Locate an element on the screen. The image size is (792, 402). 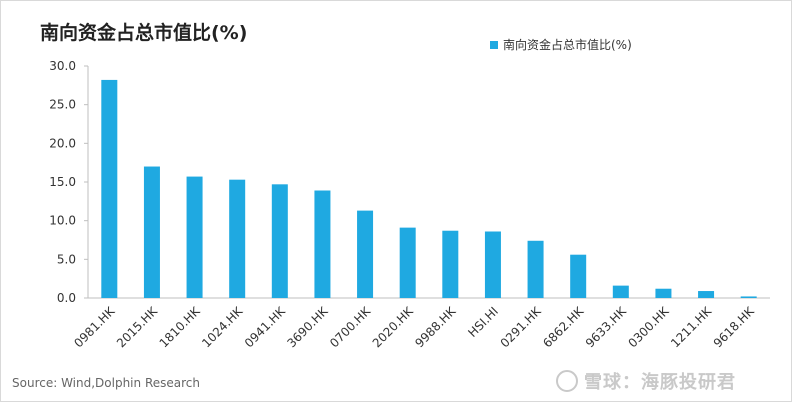
y-tick-label: 5.0 is located at coordinates (66, 259).